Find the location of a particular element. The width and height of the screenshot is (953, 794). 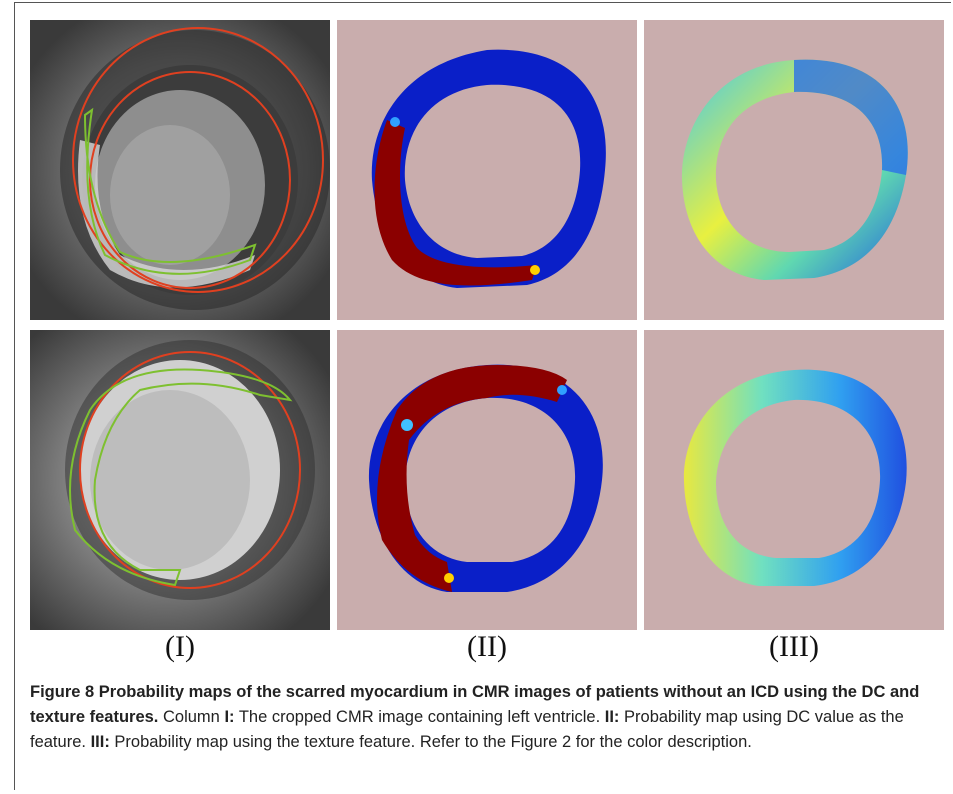

caption-col3-tag: III: is located at coordinates (100, 742).